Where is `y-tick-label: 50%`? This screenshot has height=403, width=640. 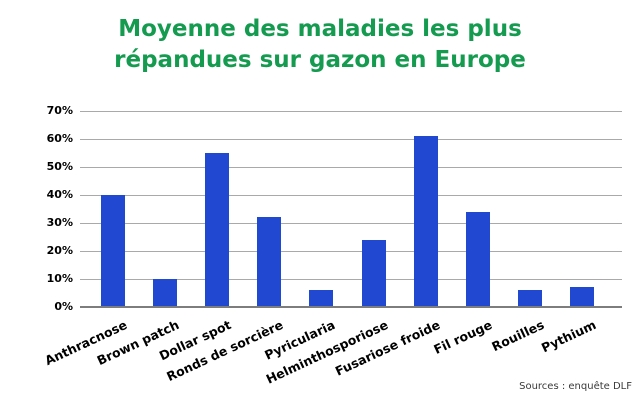
y-tick-label: 50% is located at coordinates (59, 166).